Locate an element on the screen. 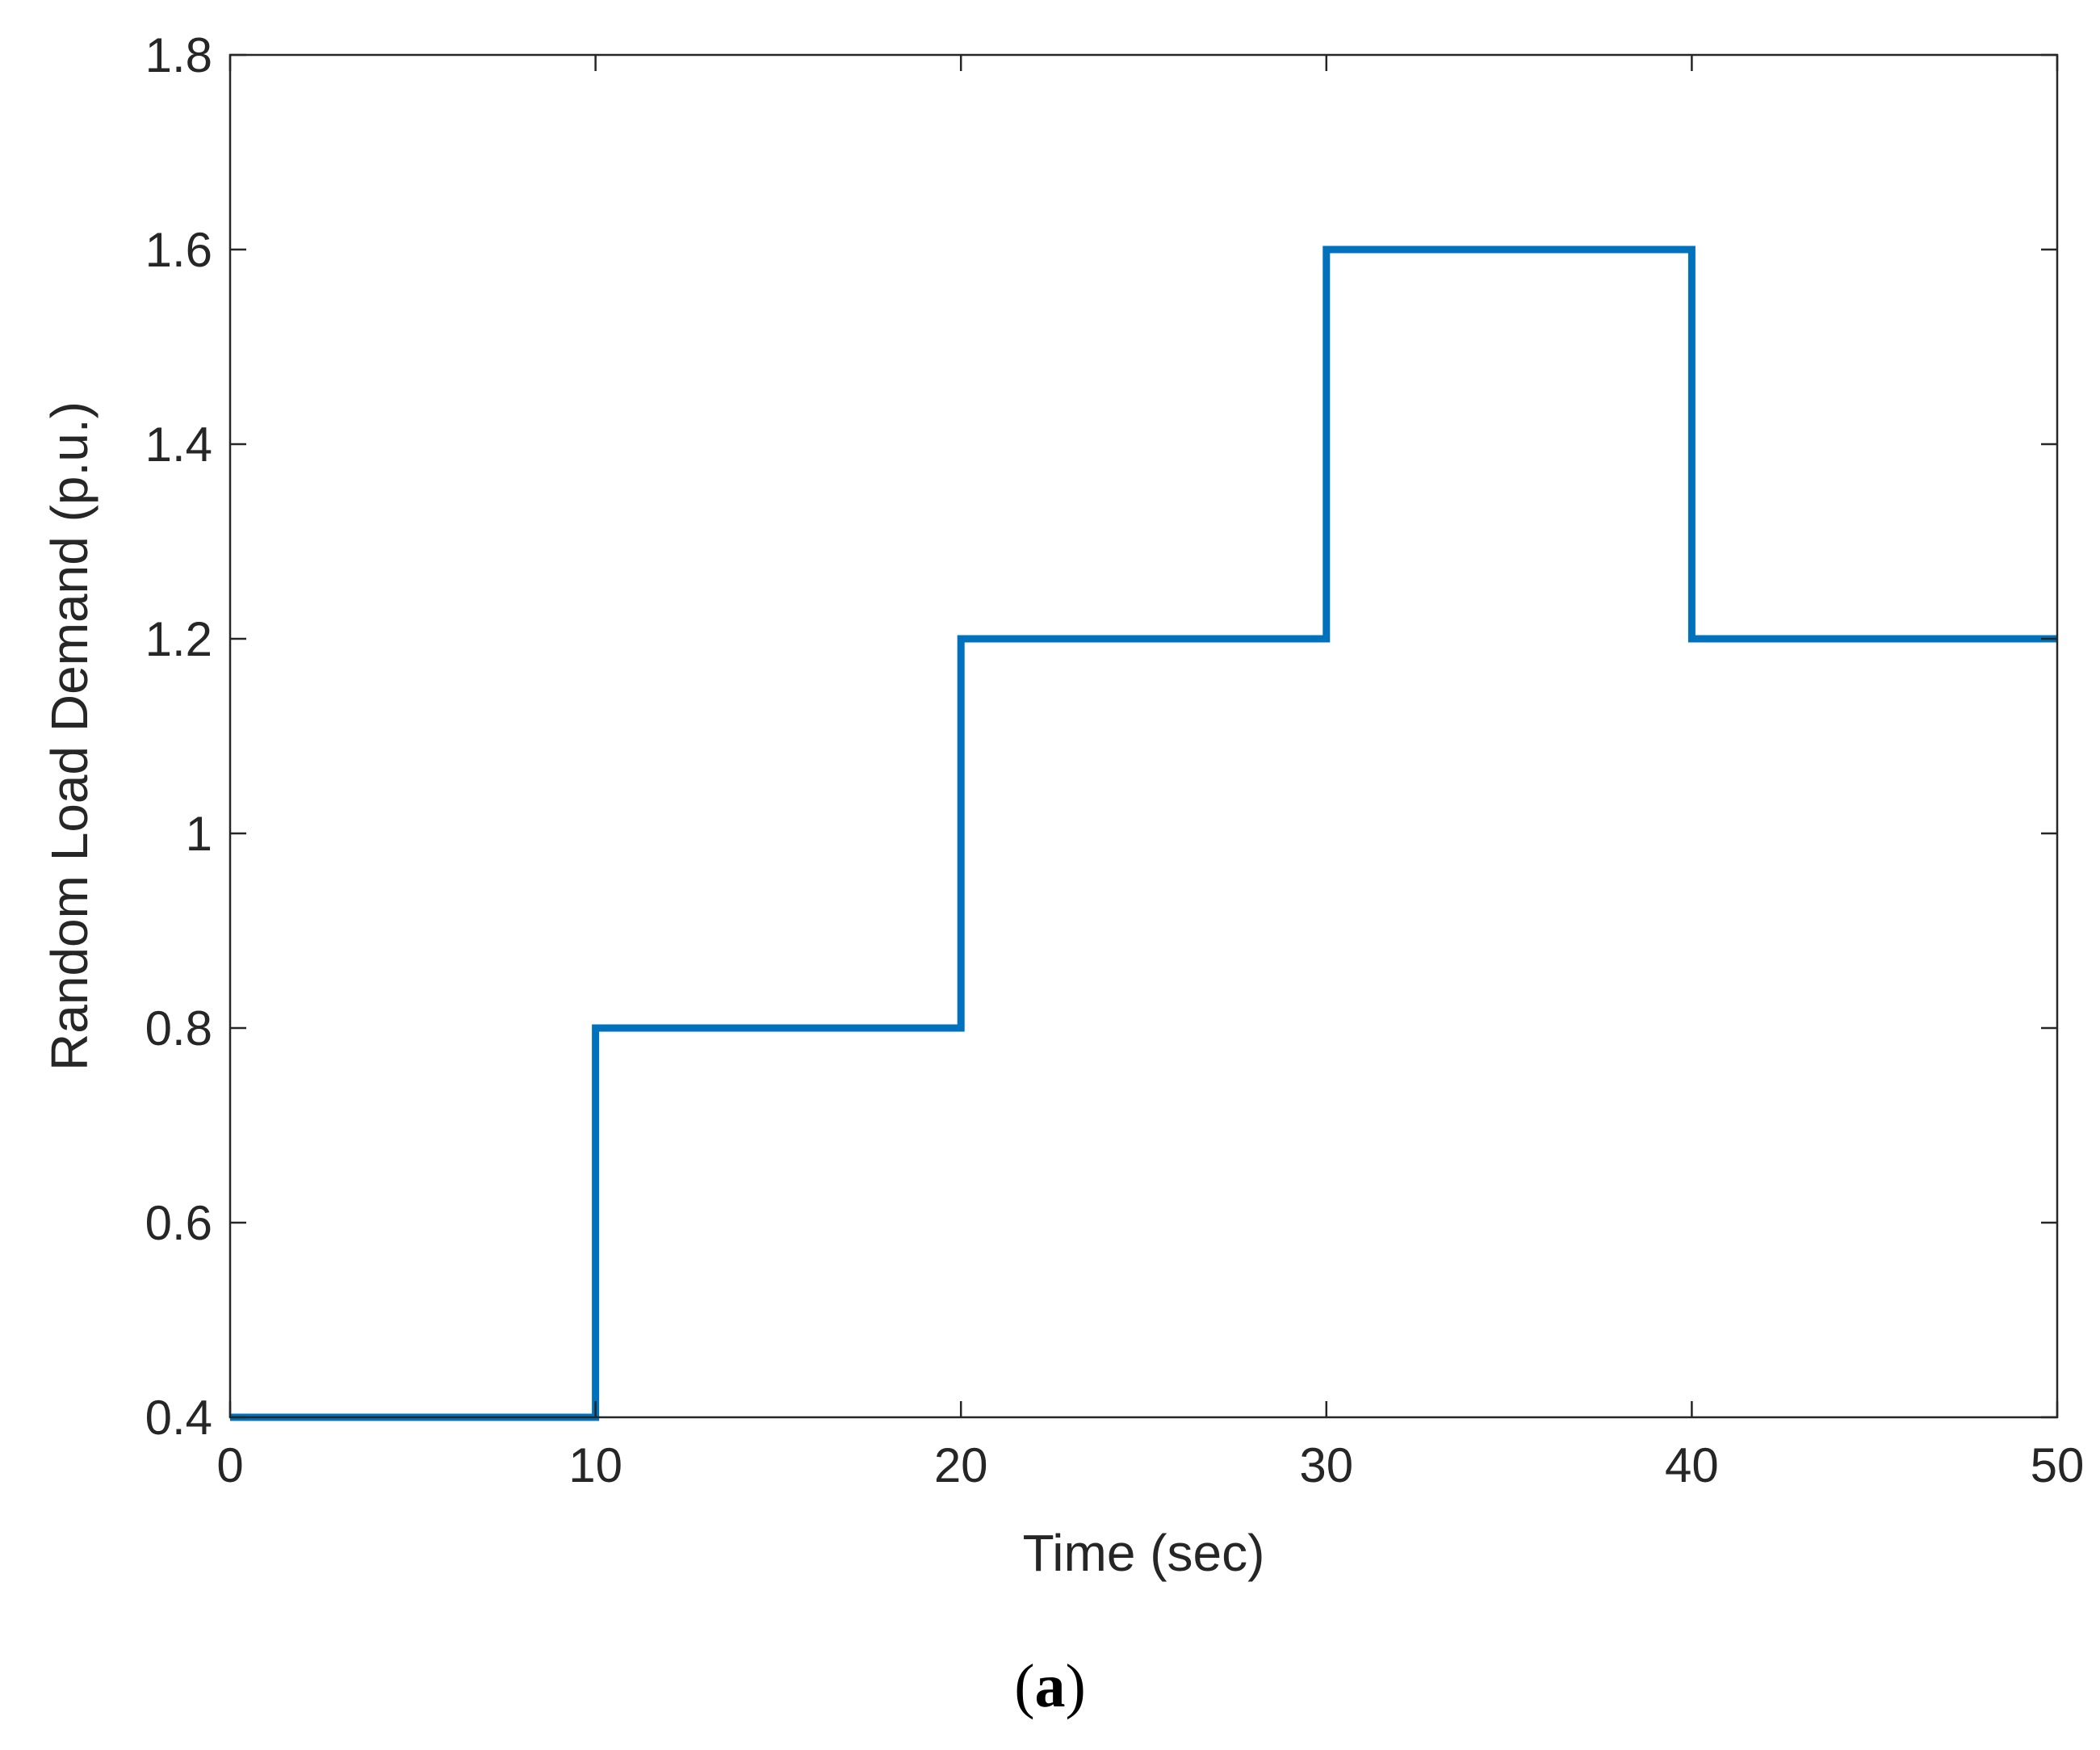  y-tick-label: 1.8 is located at coordinates (178, 55).